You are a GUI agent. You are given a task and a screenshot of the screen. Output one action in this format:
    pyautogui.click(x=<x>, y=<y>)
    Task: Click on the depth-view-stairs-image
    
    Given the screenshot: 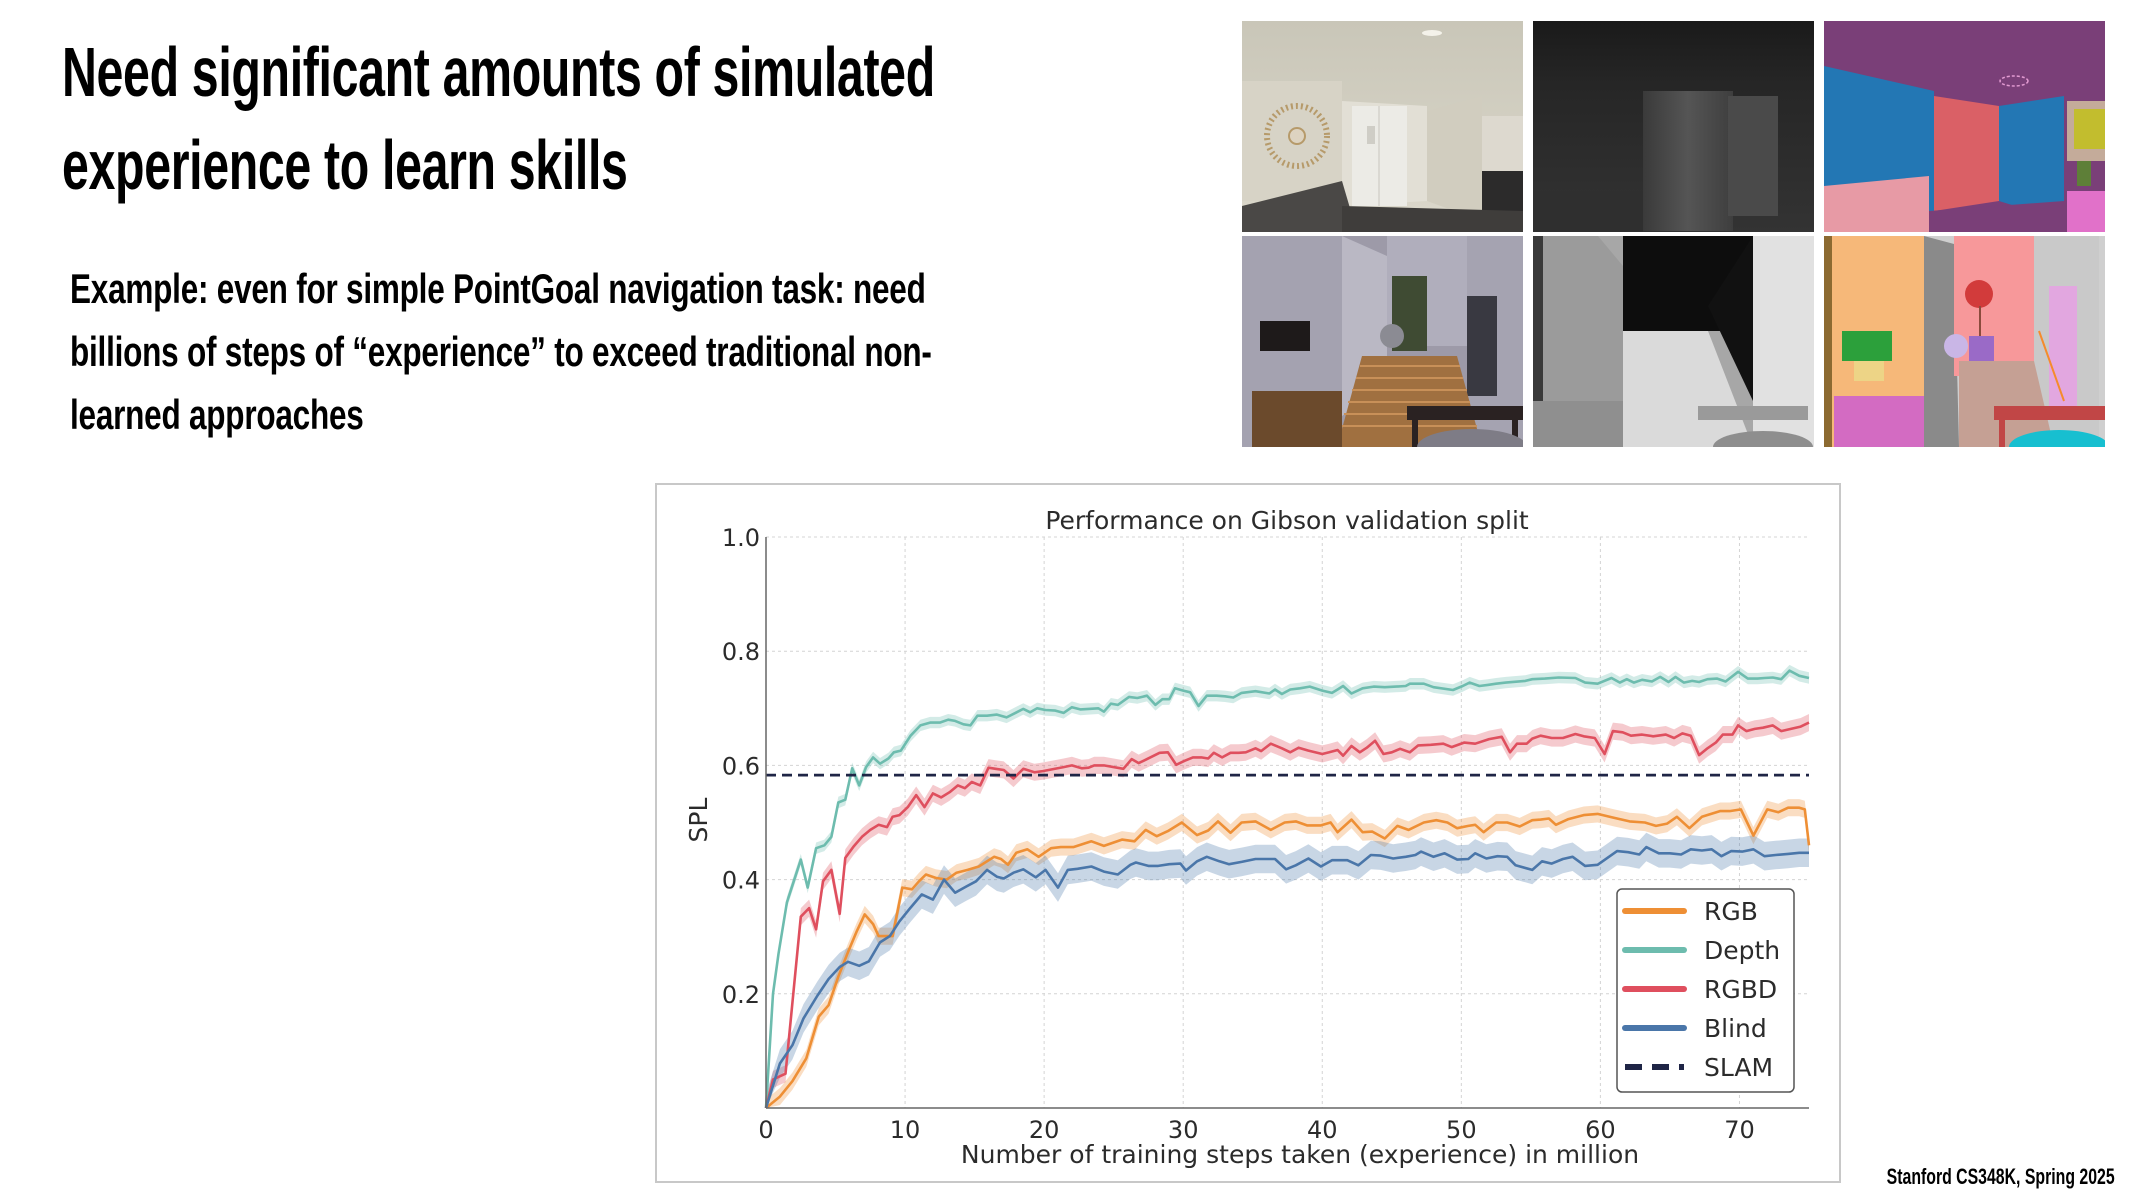 What is the action you would take?
    pyautogui.click(x=1673, y=341)
    